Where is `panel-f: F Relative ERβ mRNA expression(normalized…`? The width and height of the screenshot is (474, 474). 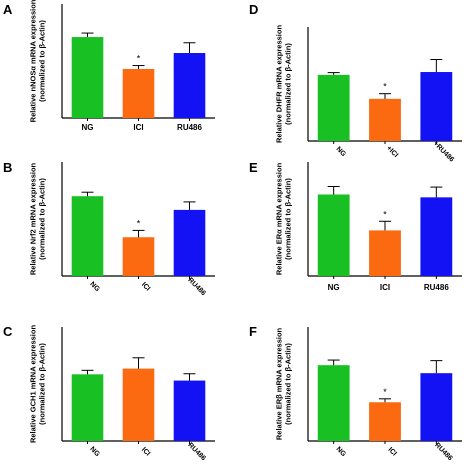 panel-f: F Relative ERβ mRNA expression(normalized… is located at coordinates (355, 393).